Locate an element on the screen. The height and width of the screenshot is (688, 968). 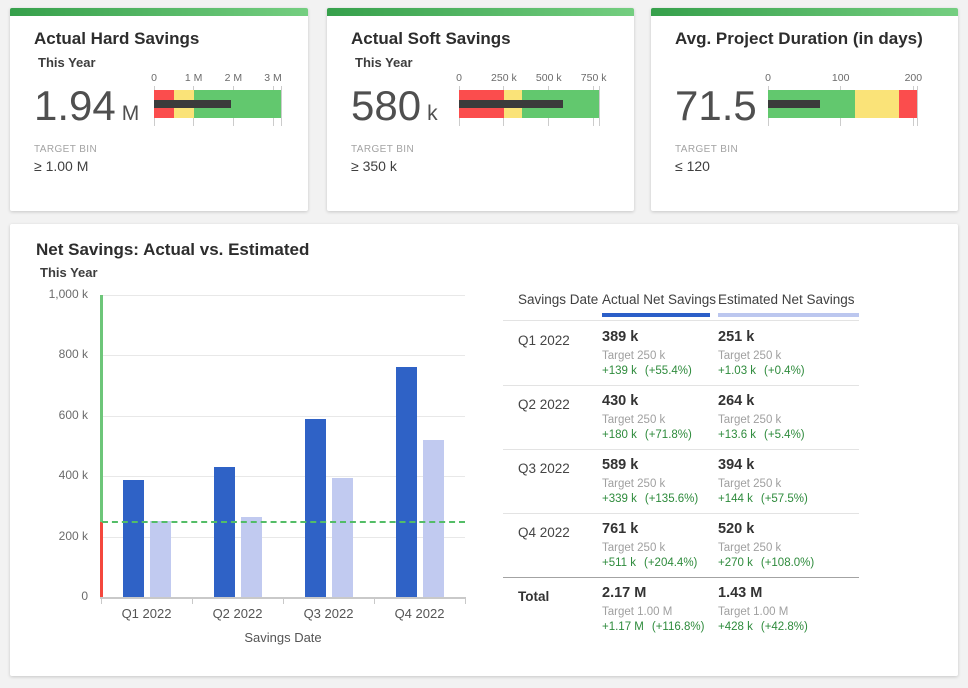
delta-percent: (+5.4%) is located at coordinates (784, 435).